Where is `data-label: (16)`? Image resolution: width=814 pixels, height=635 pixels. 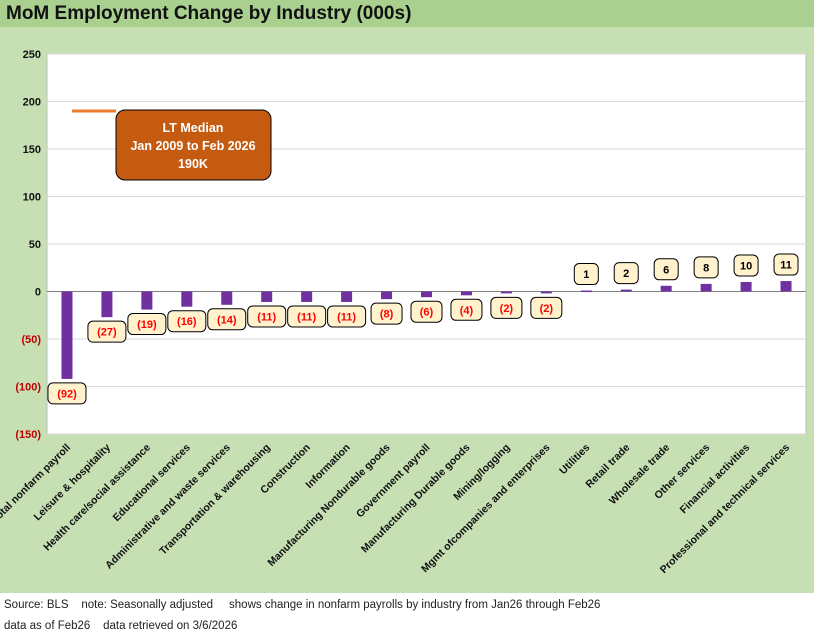 data-label: (16) is located at coordinates (187, 322).